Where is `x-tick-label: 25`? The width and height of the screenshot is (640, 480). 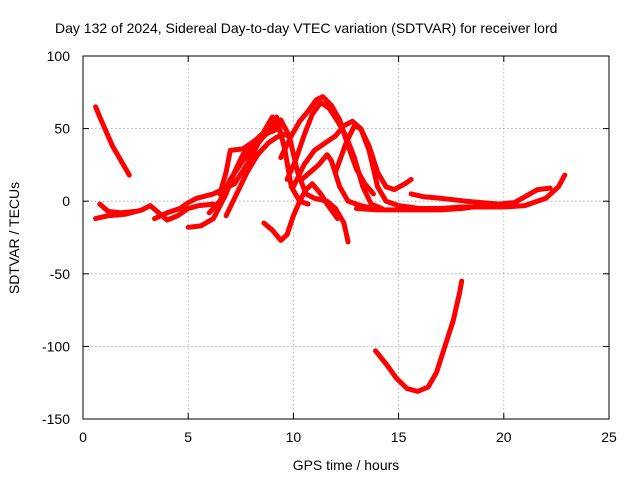
x-tick-label: 25 is located at coordinates (609, 437).